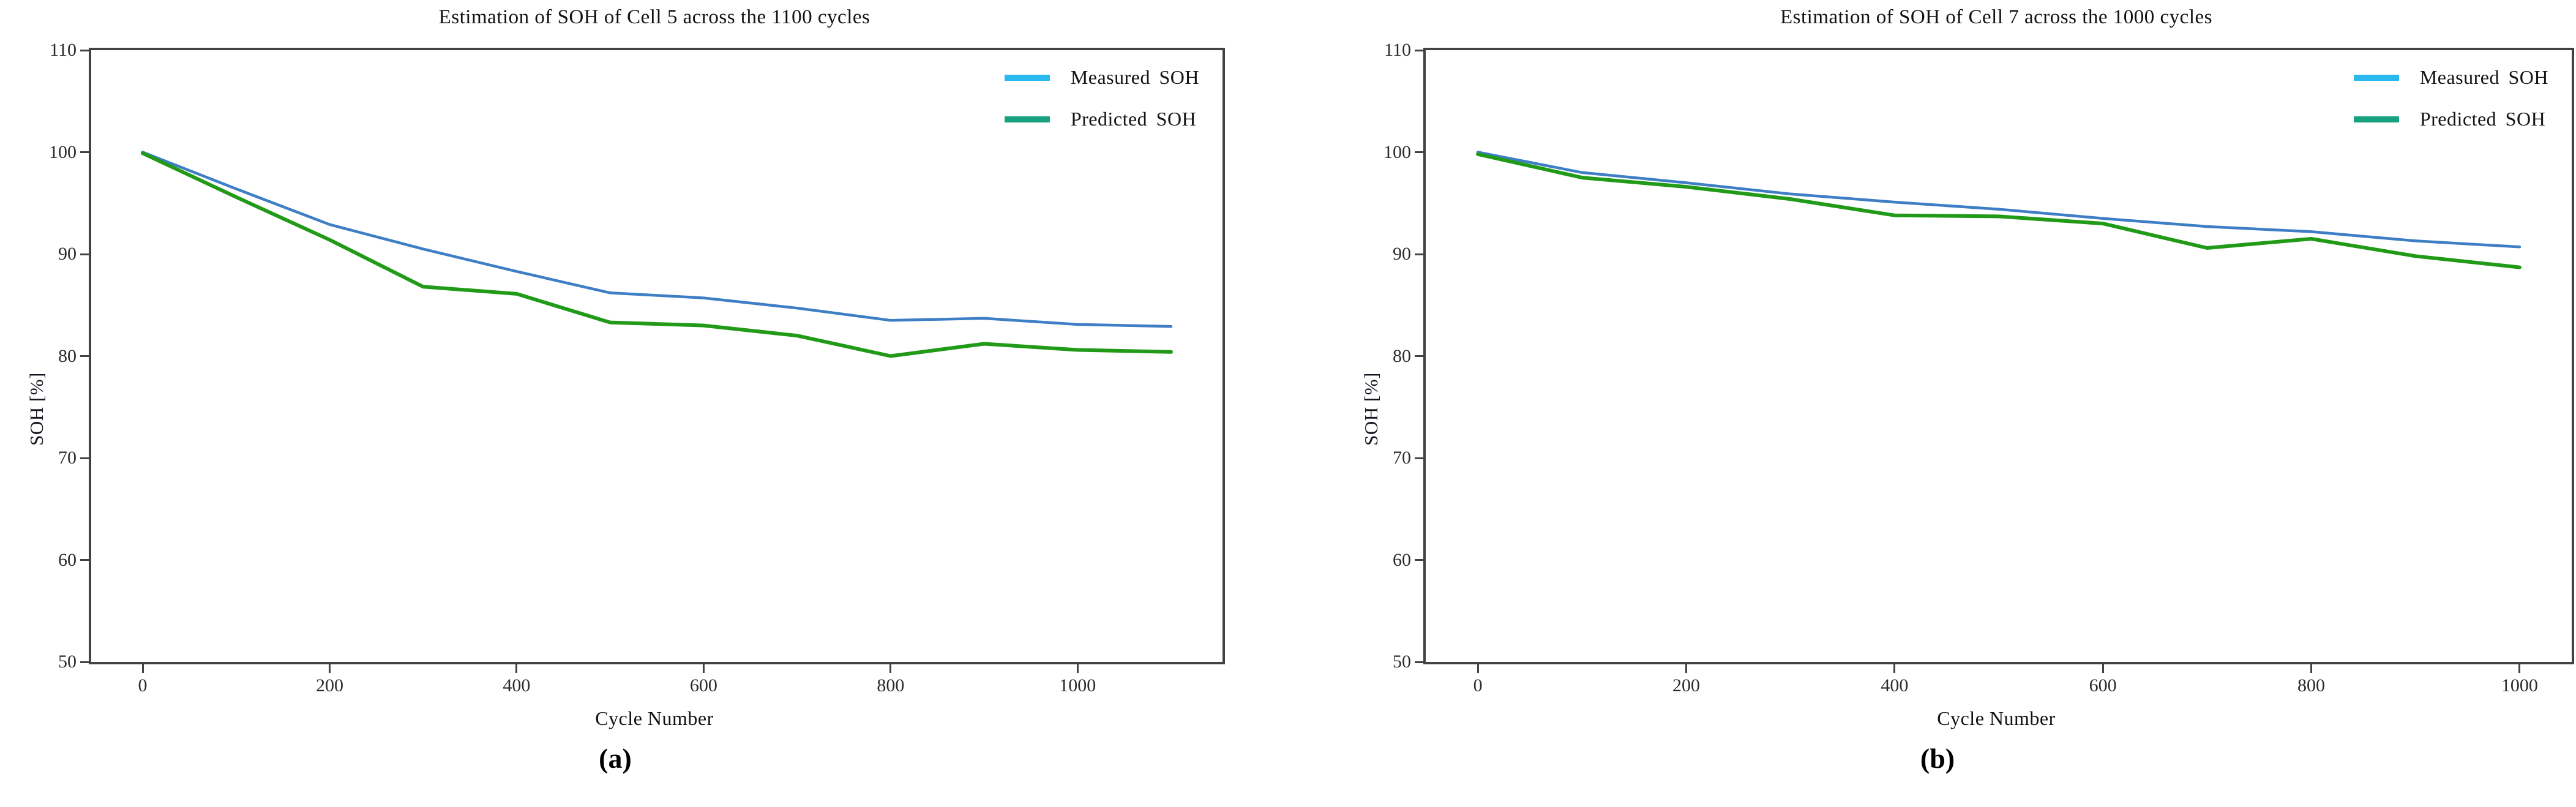  What do you see at coordinates (1937, 758) in the screenshot?
I see `panel-caption-b: (b)` at bounding box center [1937, 758].